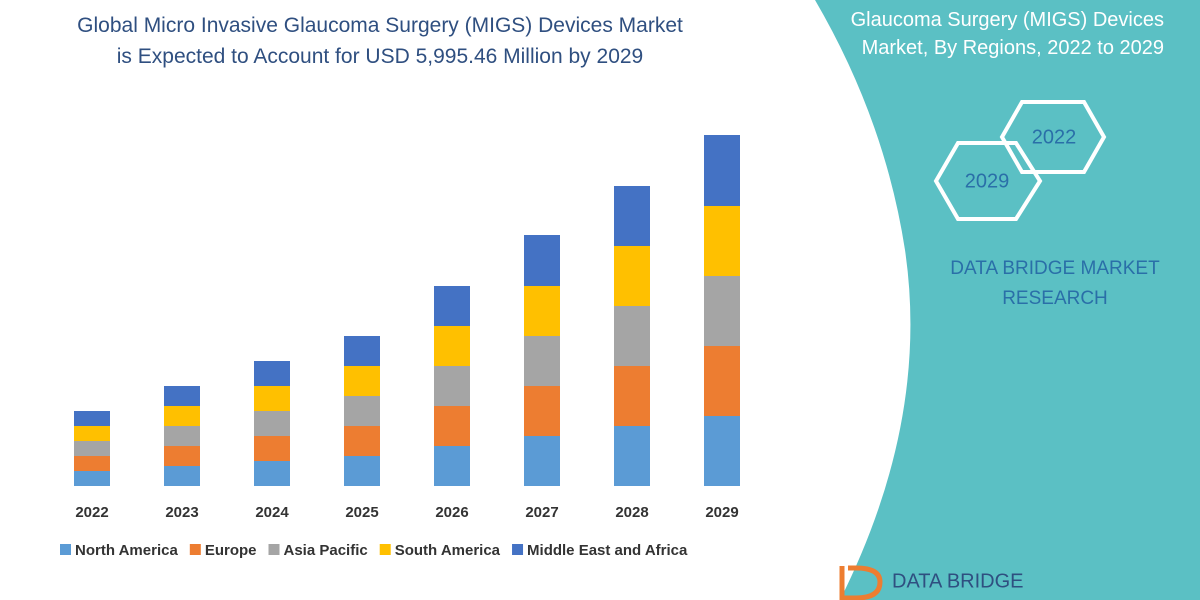  I want to click on legend-label: North America, so click(126, 550).